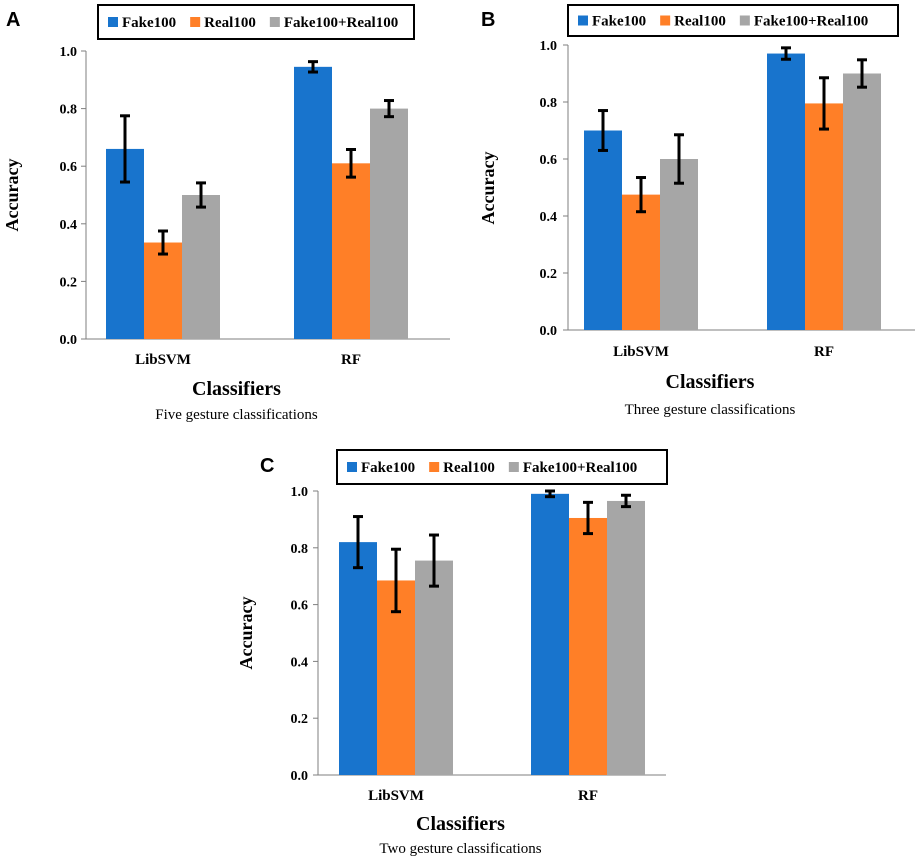  What do you see at coordinates (488, 20) in the screenshot?
I see `panel-label: B` at bounding box center [488, 20].